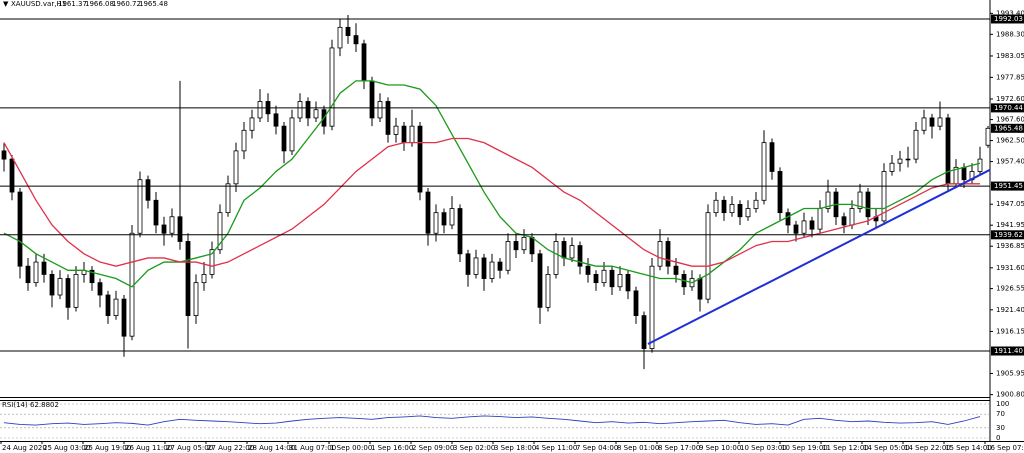  I want to click on y-tick-label: 1957.40, so click(1010, 162).